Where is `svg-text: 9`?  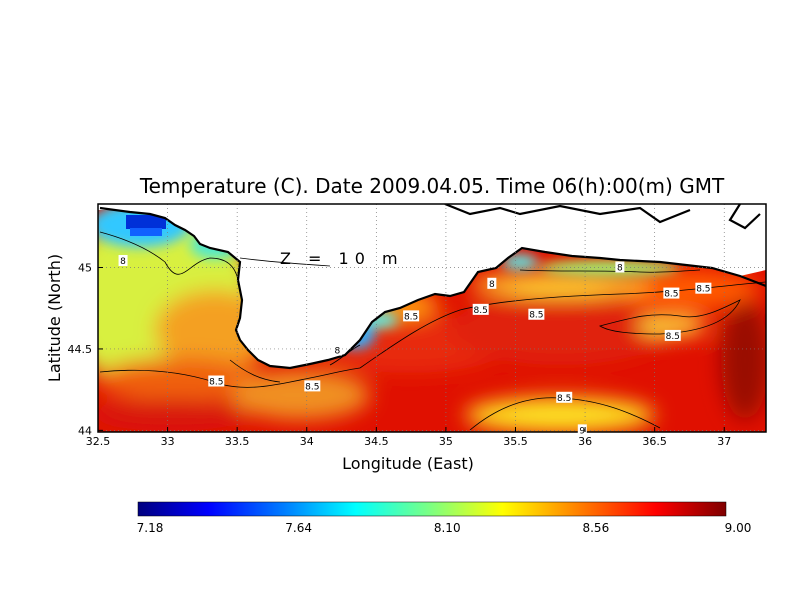
svg-text: 9 is located at coordinates (582, 431).